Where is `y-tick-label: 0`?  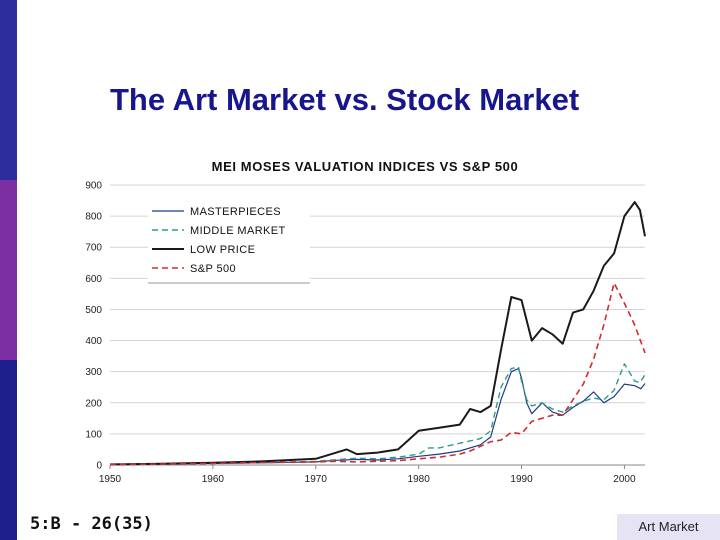
y-tick-label: 0 is located at coordinates (99, 466).